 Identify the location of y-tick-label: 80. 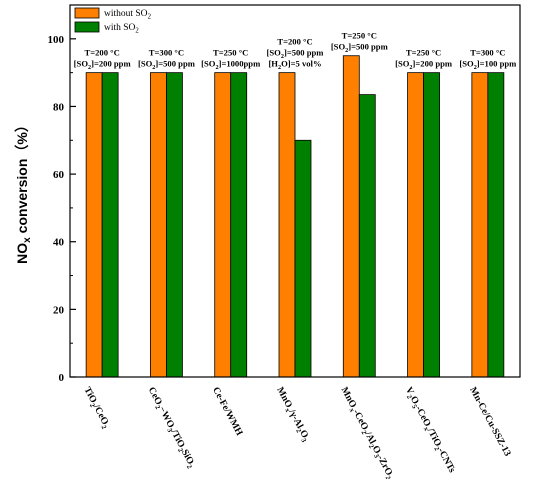
(59, 107).